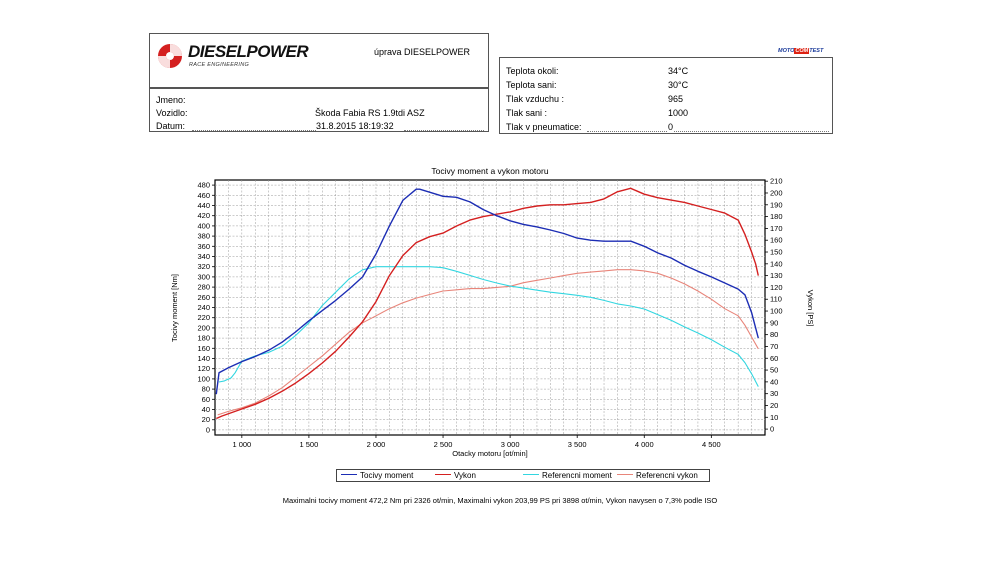 This screenshot has height=562, width=1000. I want to click on chart-title: Tocivy moment a vykon motoru, so click(489, 171).